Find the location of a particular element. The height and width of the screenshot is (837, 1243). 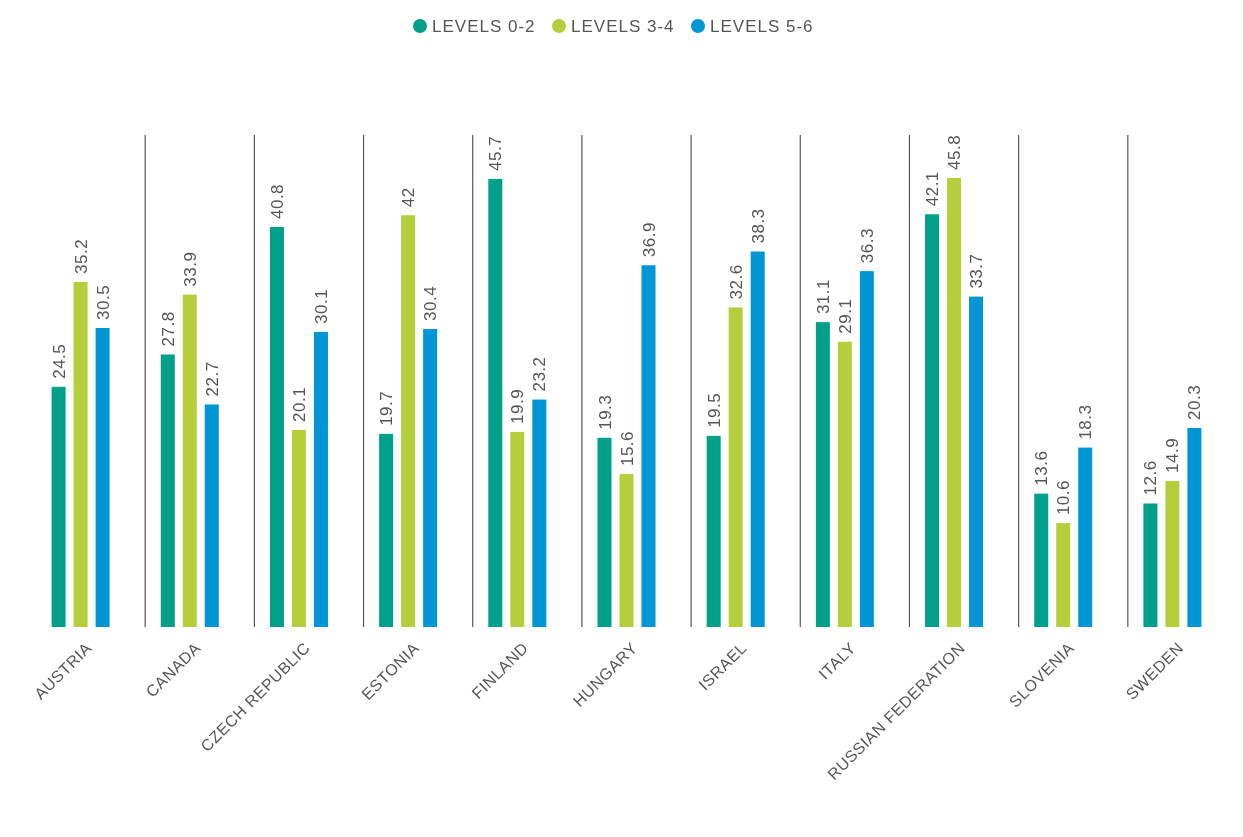

data-label: 30.1 is located at coordinates (321, 306).